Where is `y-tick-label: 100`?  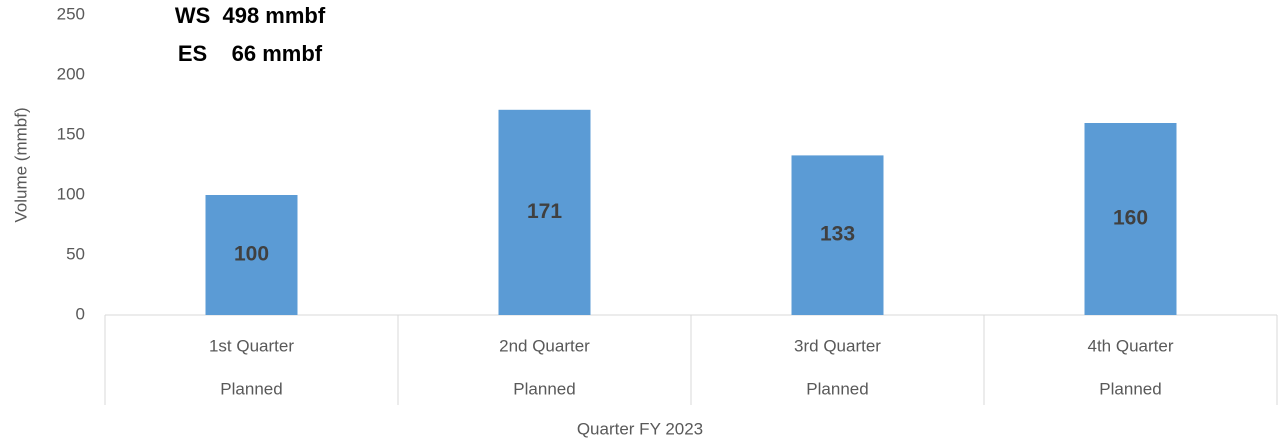 y-tick-label: 100 is located at coordinates (71, 193).